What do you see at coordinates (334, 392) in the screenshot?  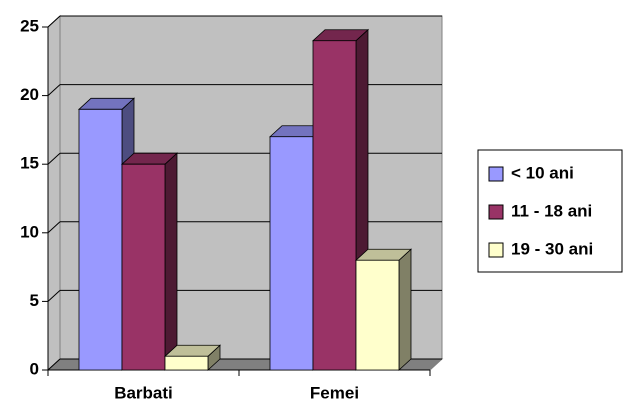 I see `x-tick-label: Femei` at bounding box center [334, 392].